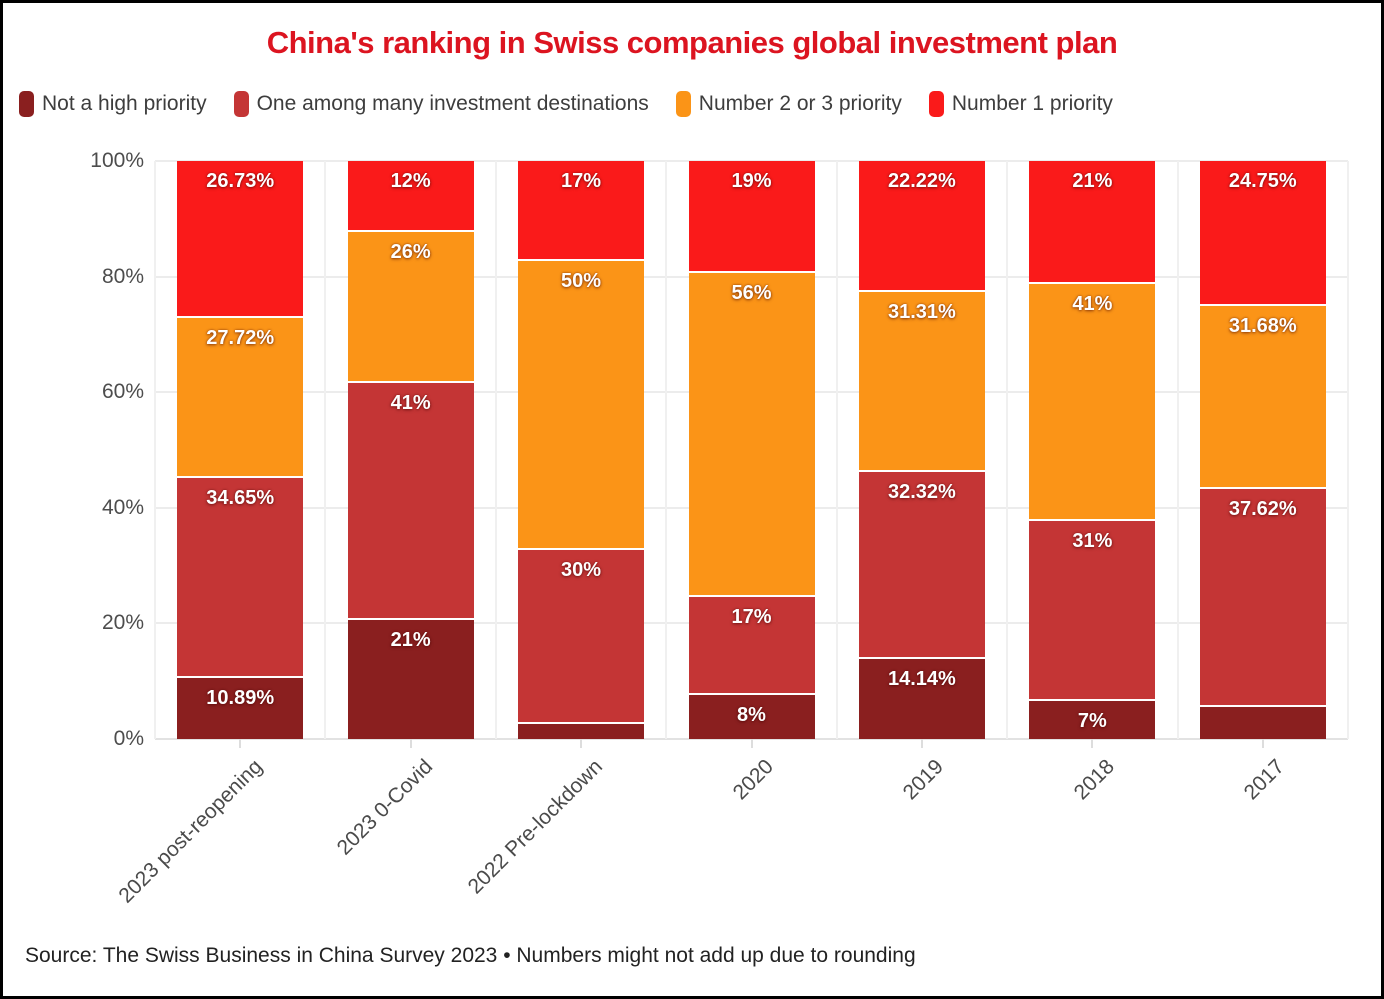 Image resolution: width=1384 pixels, height=999 pixels. What do you see at coordinates (240, 698) in the screenshot?
I see `segment-label: 10.89%` at bounding box center [240, 698].